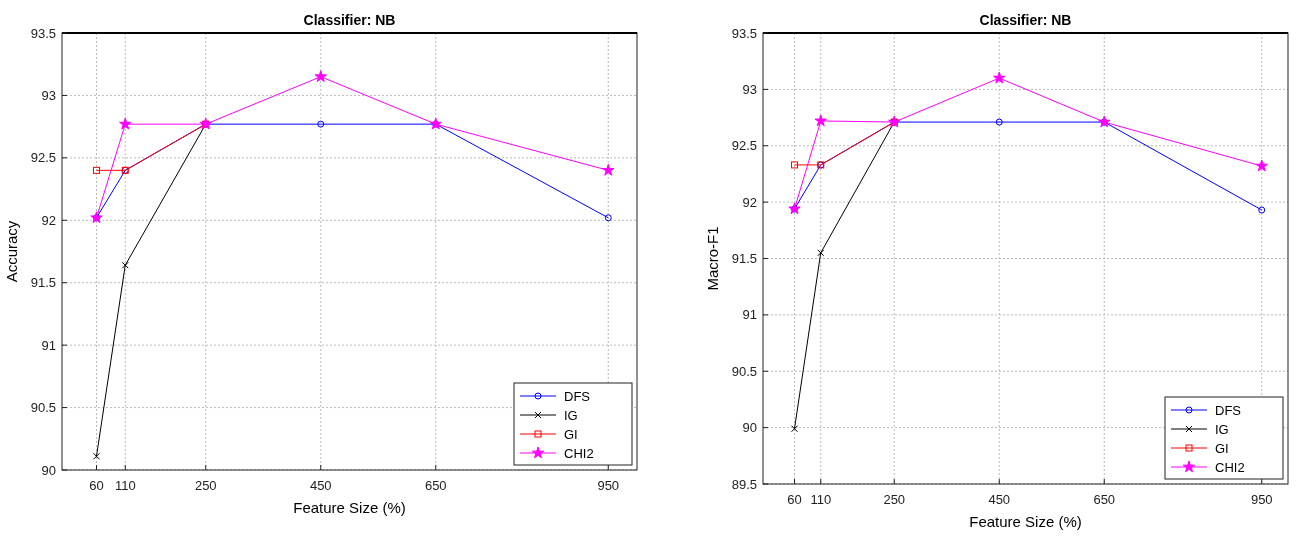 The image size is (1302, 543). What do you see at coordinates (744, 484) in the screenshot?
I see `y-tick-label: 89.5` at bounding box center [744, 484].